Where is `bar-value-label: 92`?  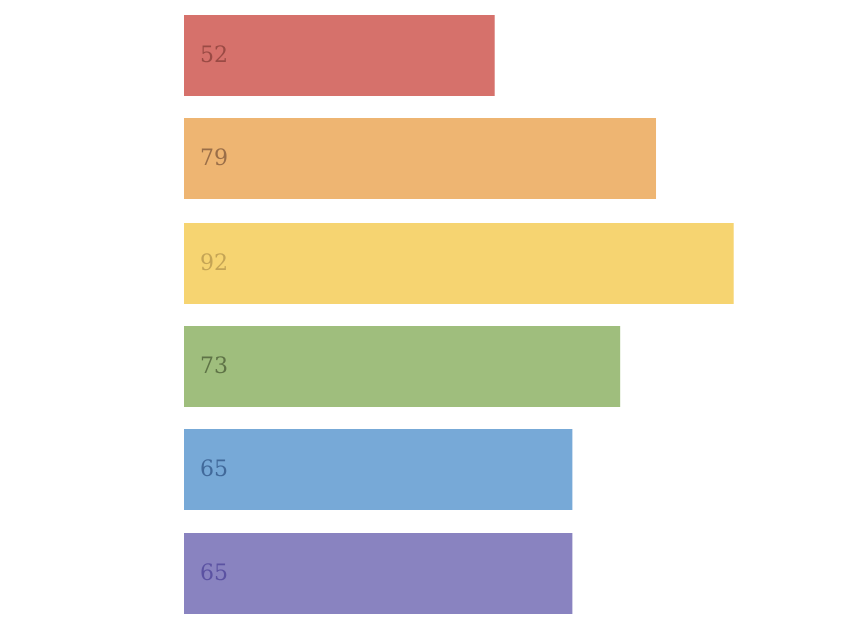
bar-value-label: 92 is located at coordinates (214, 263).